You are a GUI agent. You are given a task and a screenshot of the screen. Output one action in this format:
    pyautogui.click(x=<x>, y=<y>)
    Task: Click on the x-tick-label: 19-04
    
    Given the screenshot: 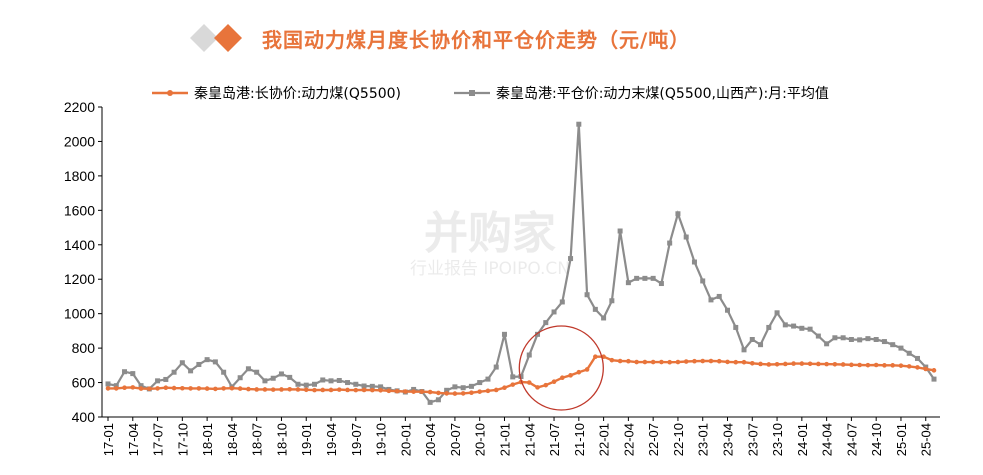 What is the action you would take?
    pyautogui.click(x=331, y=439)
    